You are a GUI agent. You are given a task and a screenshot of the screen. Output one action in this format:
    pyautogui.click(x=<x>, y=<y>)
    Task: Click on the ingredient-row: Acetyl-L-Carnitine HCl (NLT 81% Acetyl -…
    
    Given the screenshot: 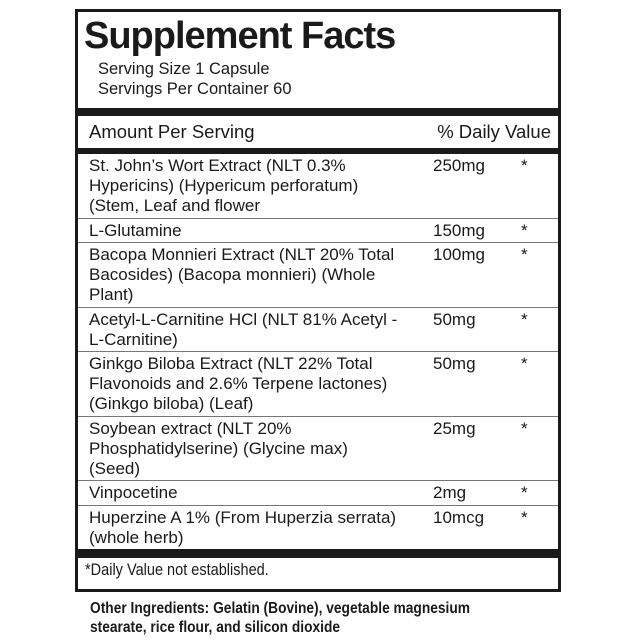 What is the action you would take?
    pyautogui.click(x=318, y=330)
    